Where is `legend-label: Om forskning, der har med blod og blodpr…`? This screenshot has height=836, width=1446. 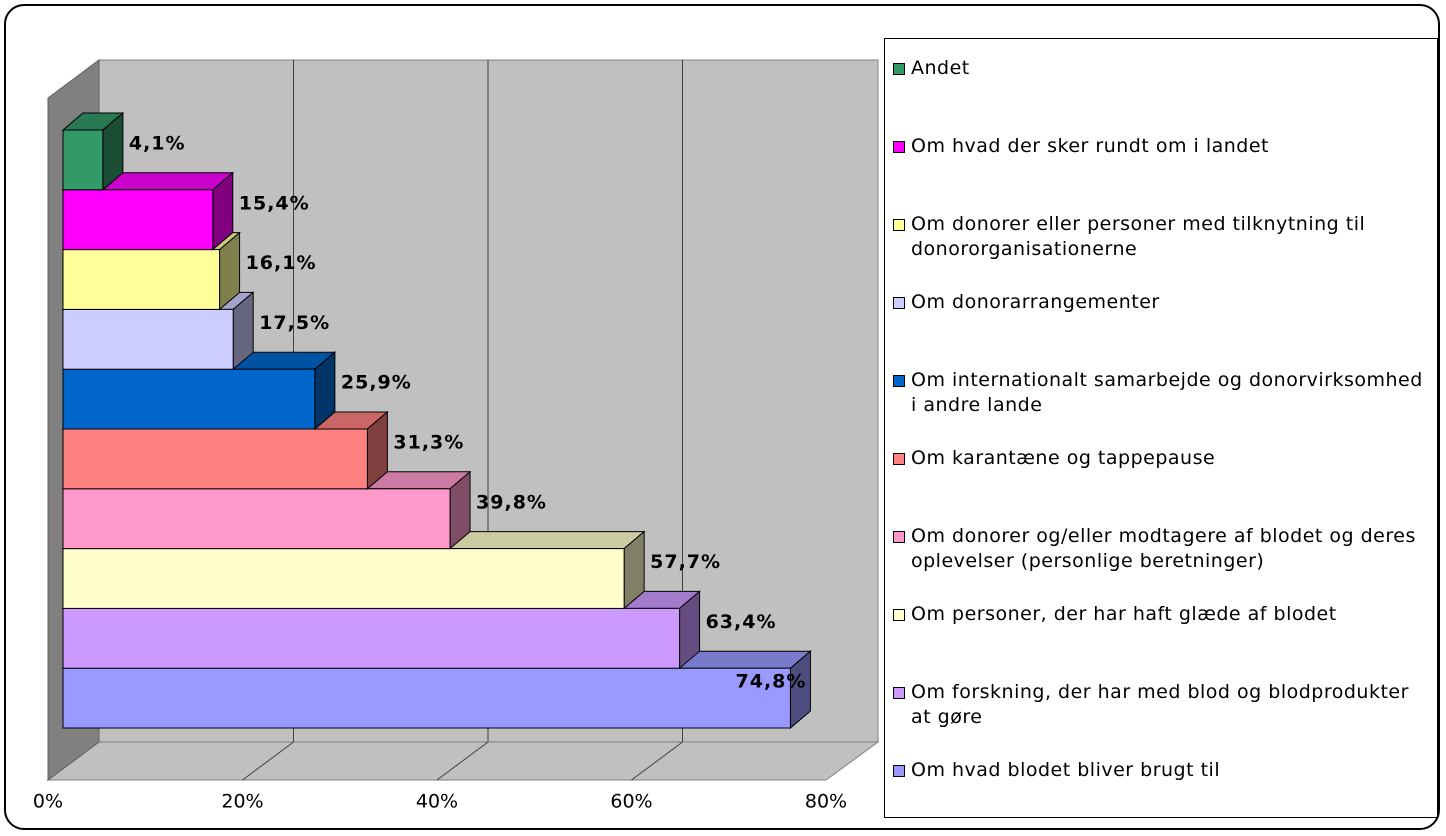 legend-label: Om forskning, der har med blod og blodpr… is located at coordinates (1160, 704).